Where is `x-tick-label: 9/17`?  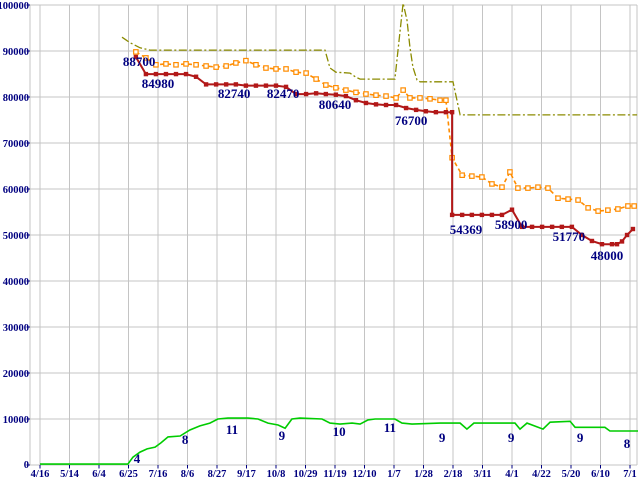 x-tick-label: 9/17 is located at coordinates (246, 474).